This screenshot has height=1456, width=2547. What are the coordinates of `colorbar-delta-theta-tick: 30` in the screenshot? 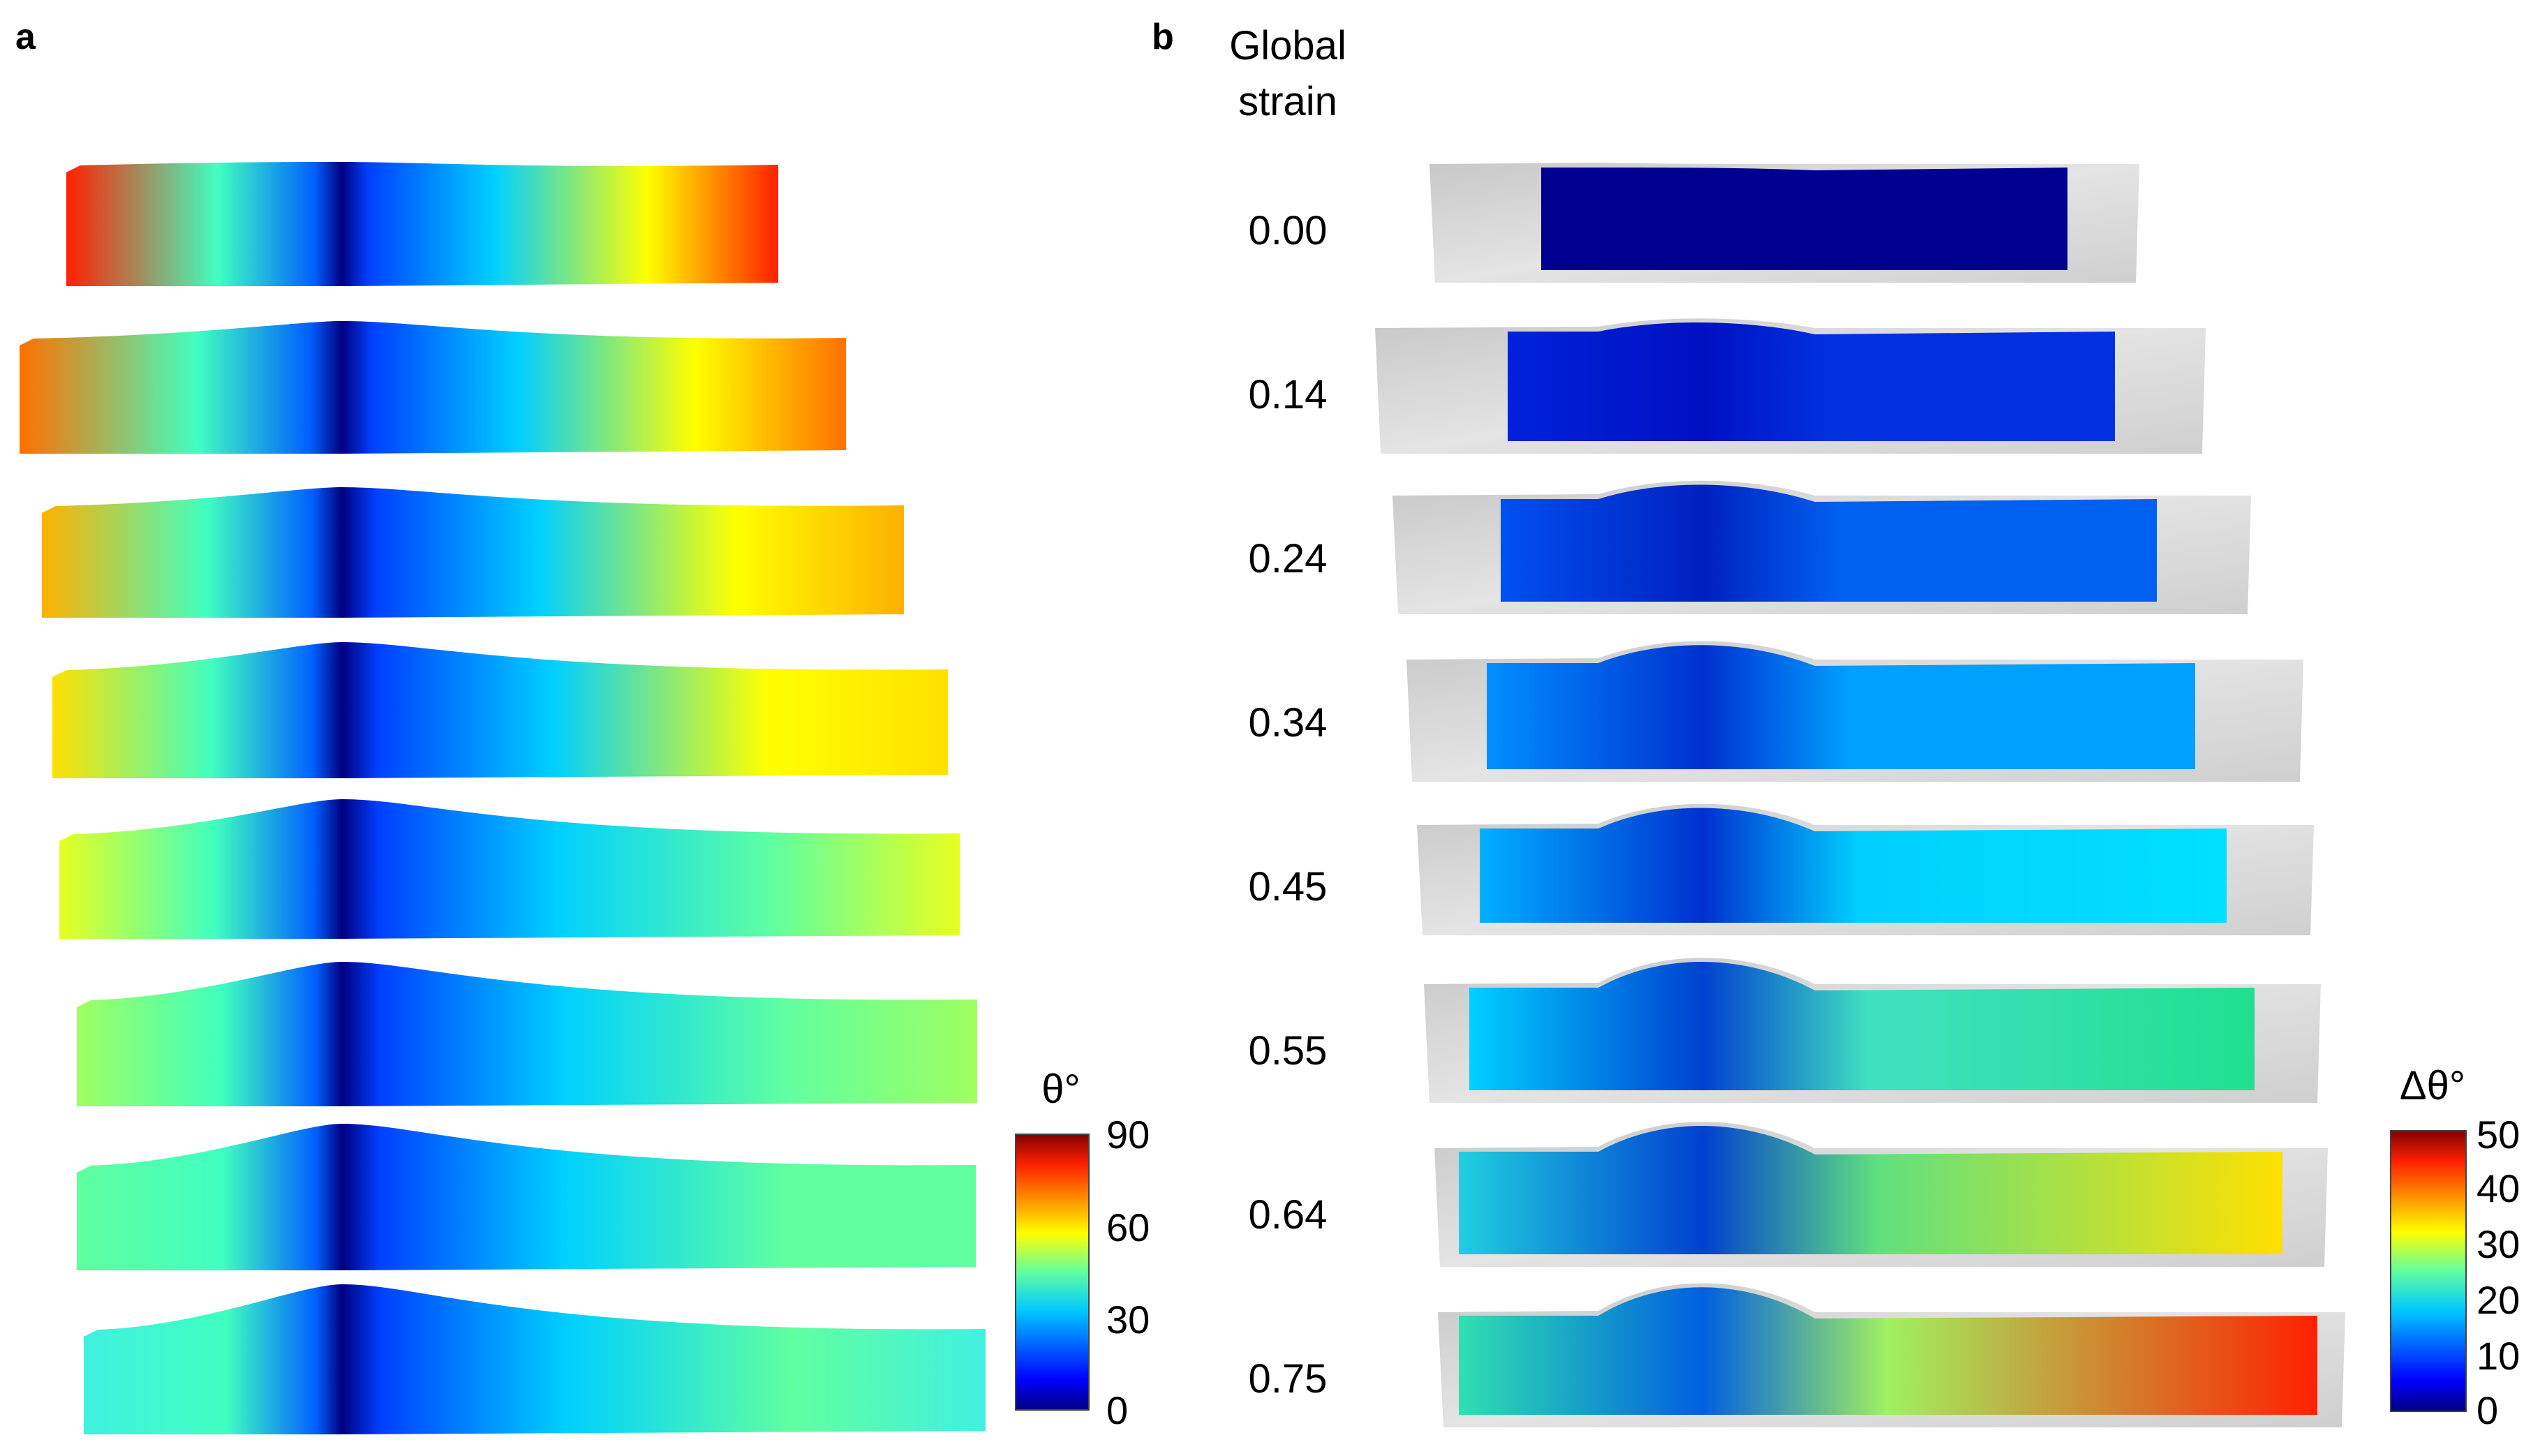 It's located at (2498, 1244).